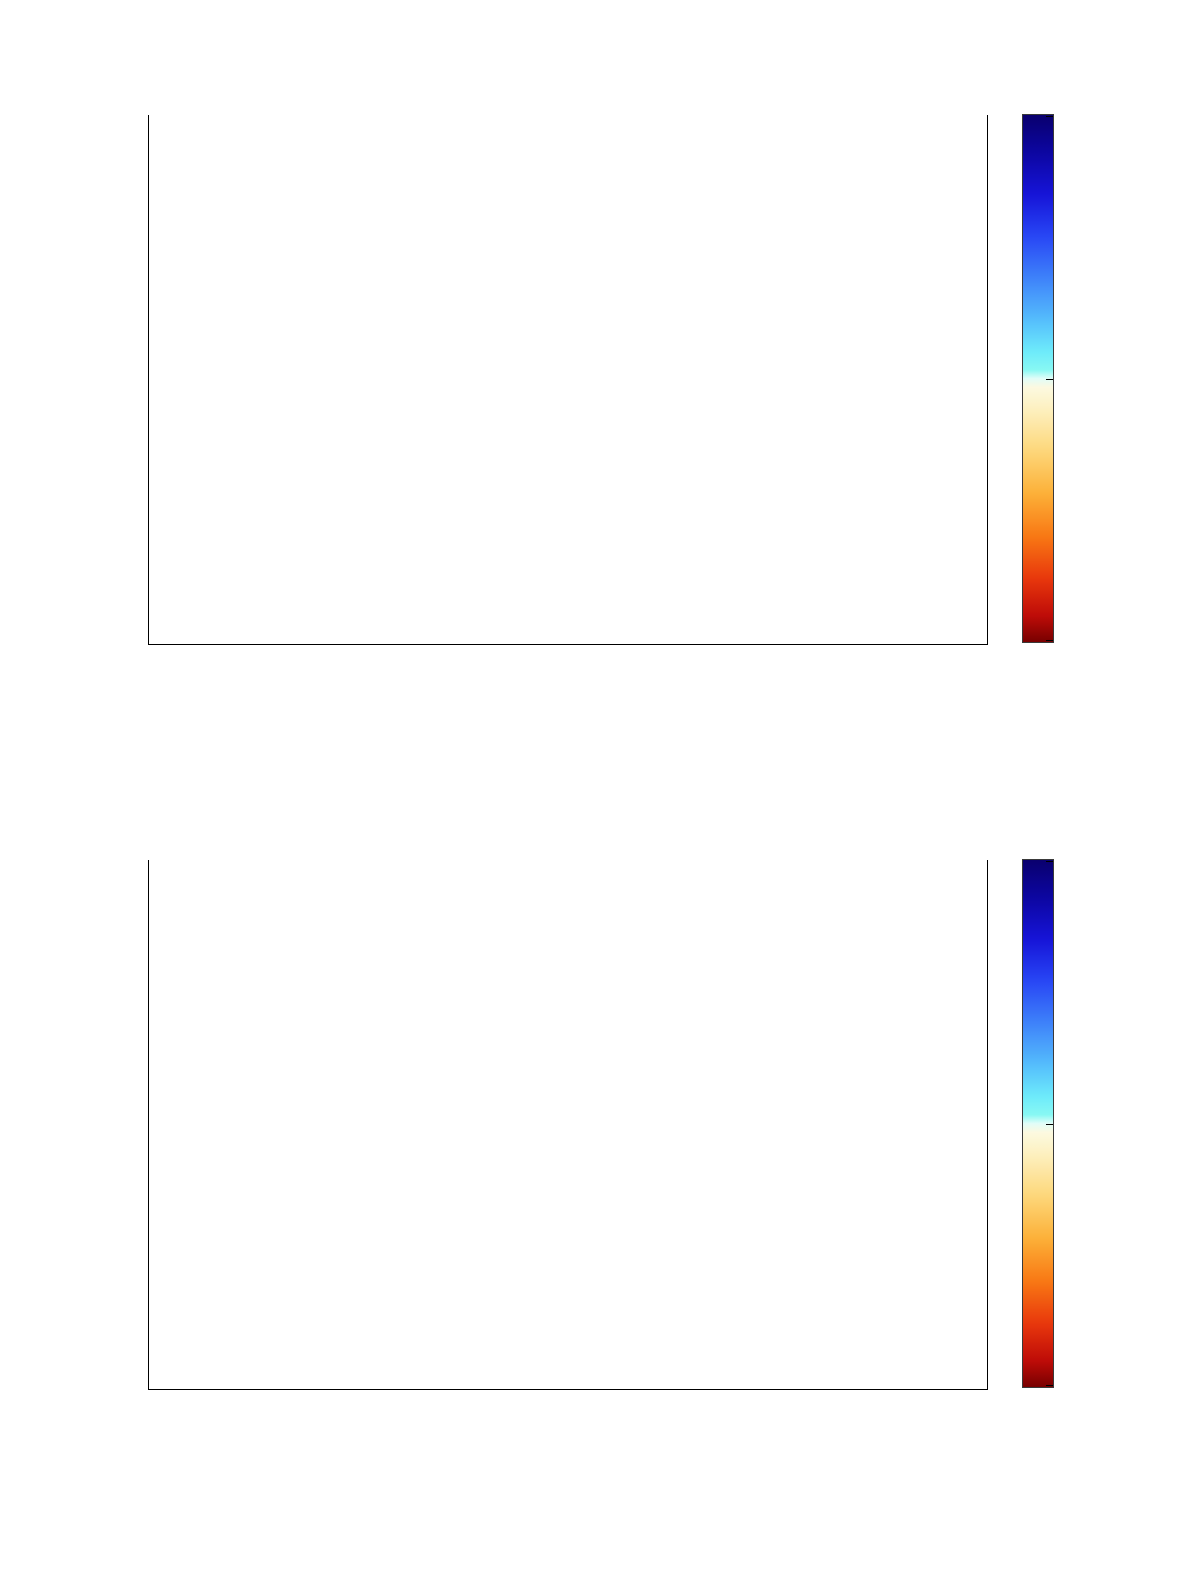  What do you see at coordinates (1038, 378) in the screenshot?
I see `raw-colorbar` at bounding box center [1038, 378].